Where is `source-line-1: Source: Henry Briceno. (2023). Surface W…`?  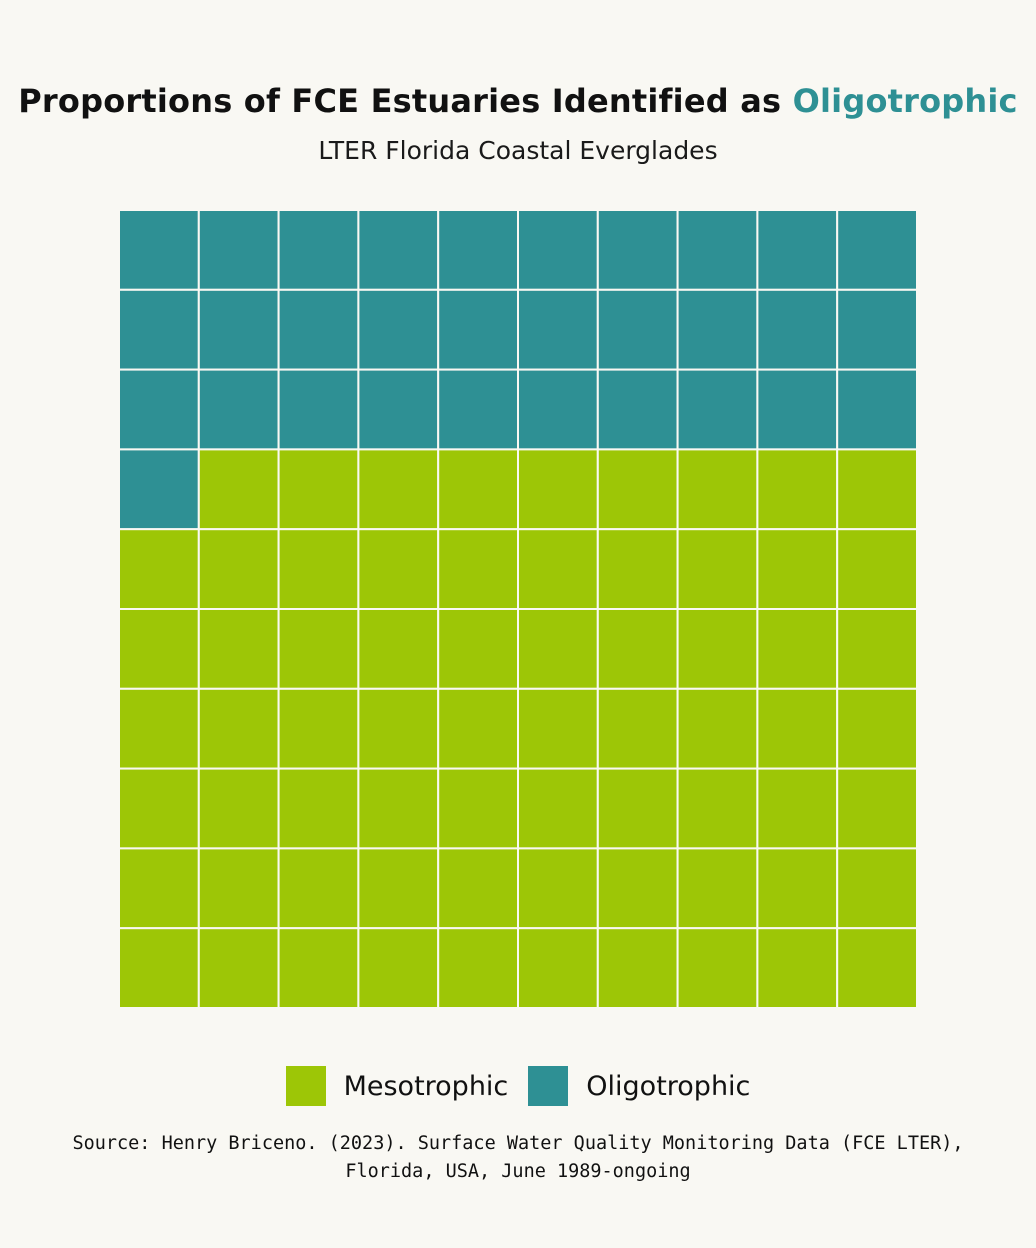
source-line-1: Source: Henry Briceno. (2023). Surface W… is located at coordinates (518, 1143).